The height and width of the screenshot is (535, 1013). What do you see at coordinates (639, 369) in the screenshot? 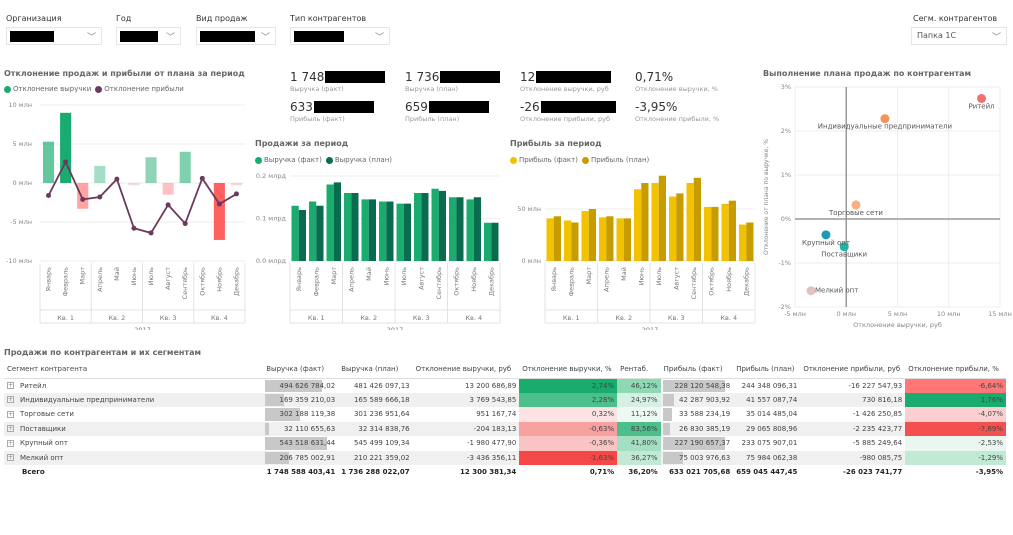
I see `column-header: Рентаб.` at bounding box center [639, 369].